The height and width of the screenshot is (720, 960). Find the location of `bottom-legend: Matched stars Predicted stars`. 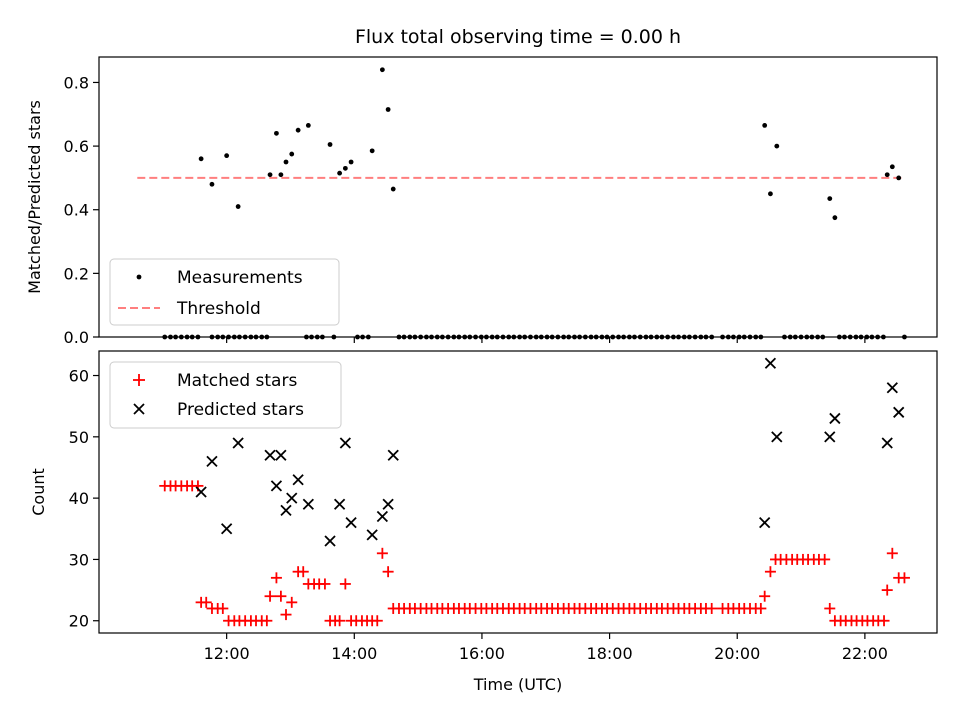

bottom-legend: Matched stars Predicted stars is located at coordinates (225, 395).